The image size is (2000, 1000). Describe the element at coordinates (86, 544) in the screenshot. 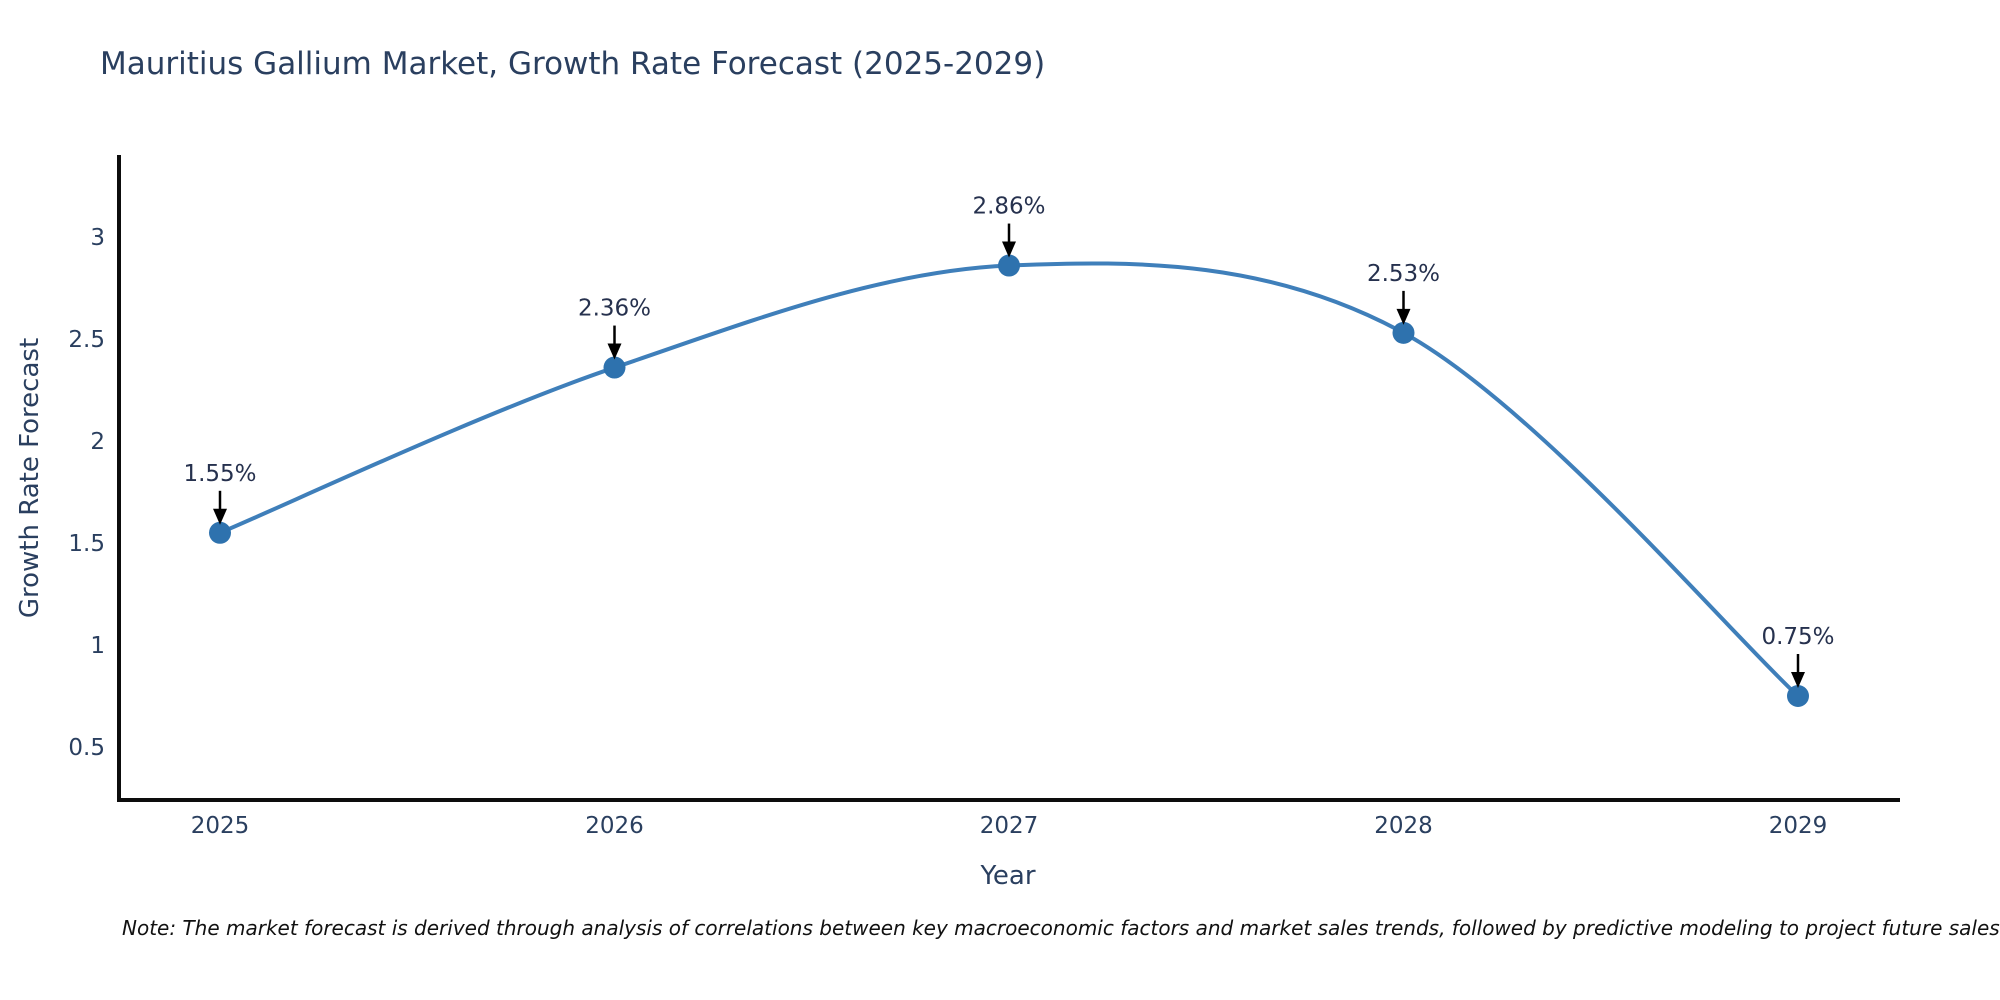

I see `y-tick-label: 1.5` at that location.